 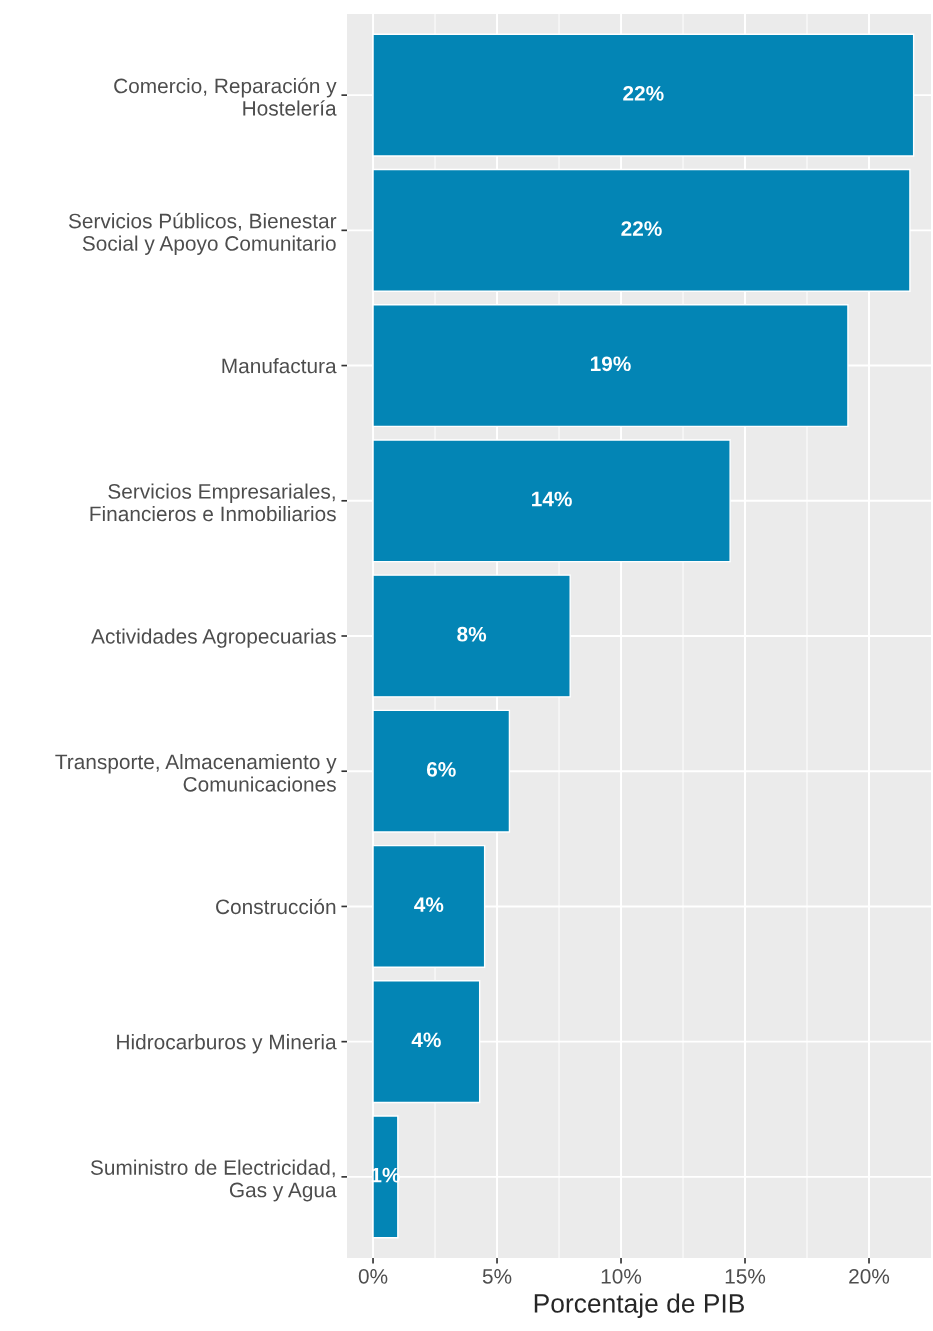 What do you see at coordinates (441, 769) in the screenshot?
I see `data-label: 6%` at bounding box center [441, 769].